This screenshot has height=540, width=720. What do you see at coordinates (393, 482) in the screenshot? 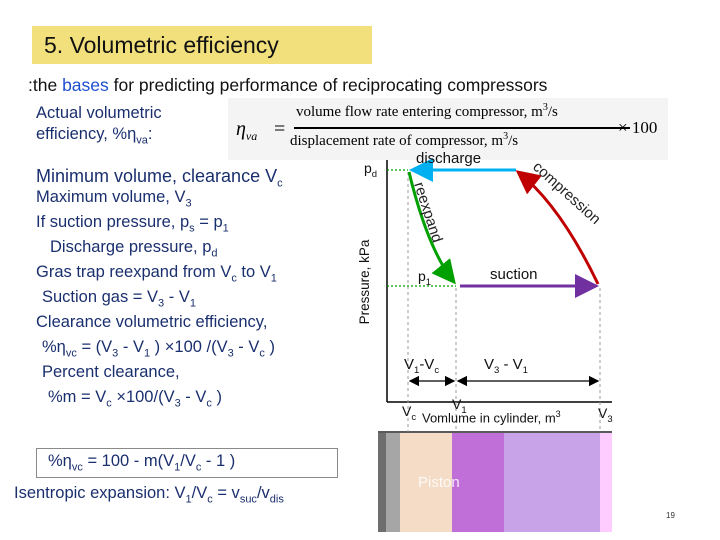
I see `cylinder-head` at bounding box center [393, 482].